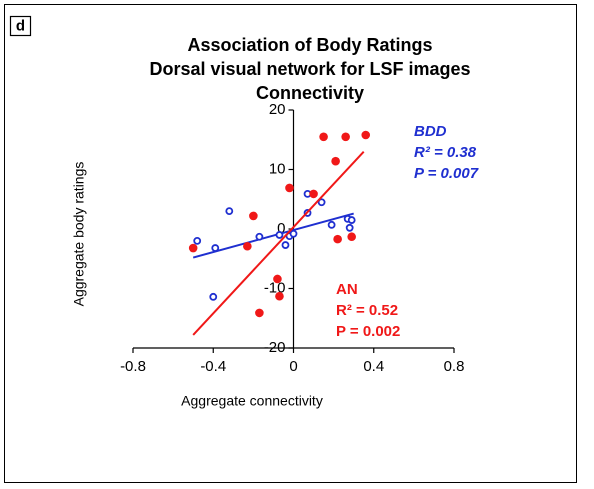  I want to click on annotation: P = 0.007, so click(446, 173).